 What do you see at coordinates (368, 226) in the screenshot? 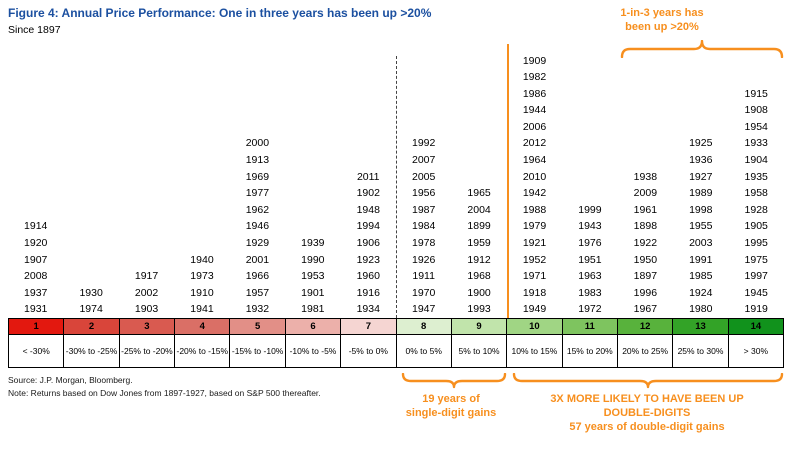
I see `year-label: 1994` at bounding box center [368, 226].